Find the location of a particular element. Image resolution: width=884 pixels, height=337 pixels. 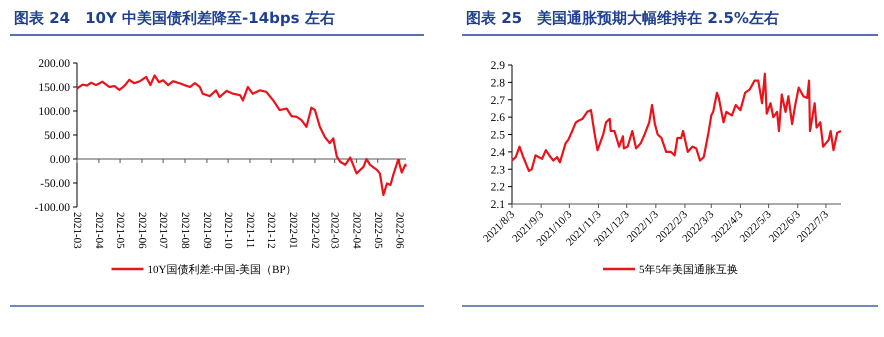

x-tick-label: 2022-01 is located at coordinates (293, 230).